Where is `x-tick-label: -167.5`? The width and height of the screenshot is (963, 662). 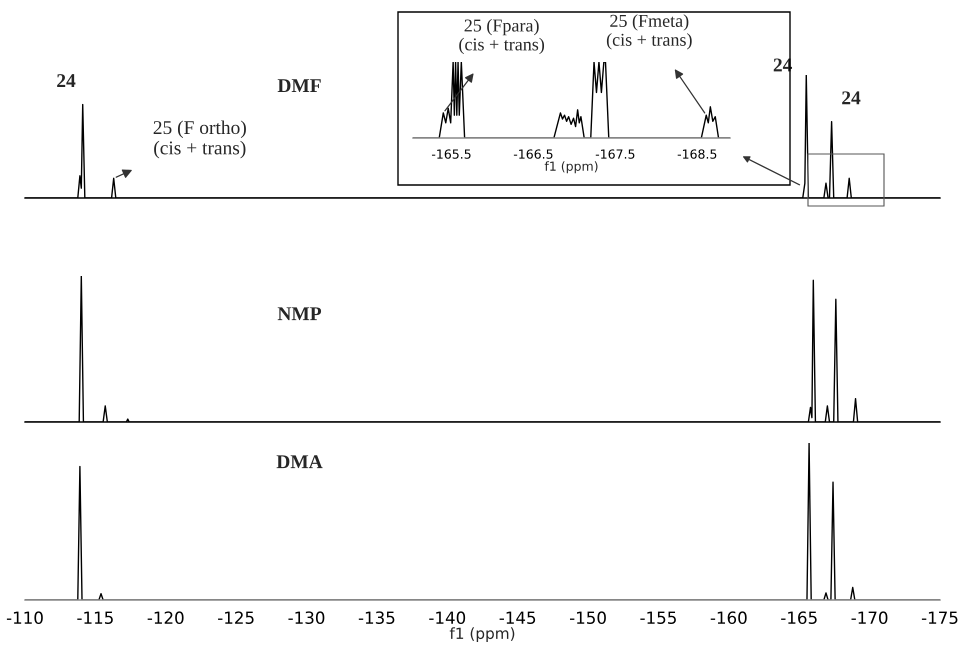
x-tick-label: -167.5 is located at coordinates (615, 154).